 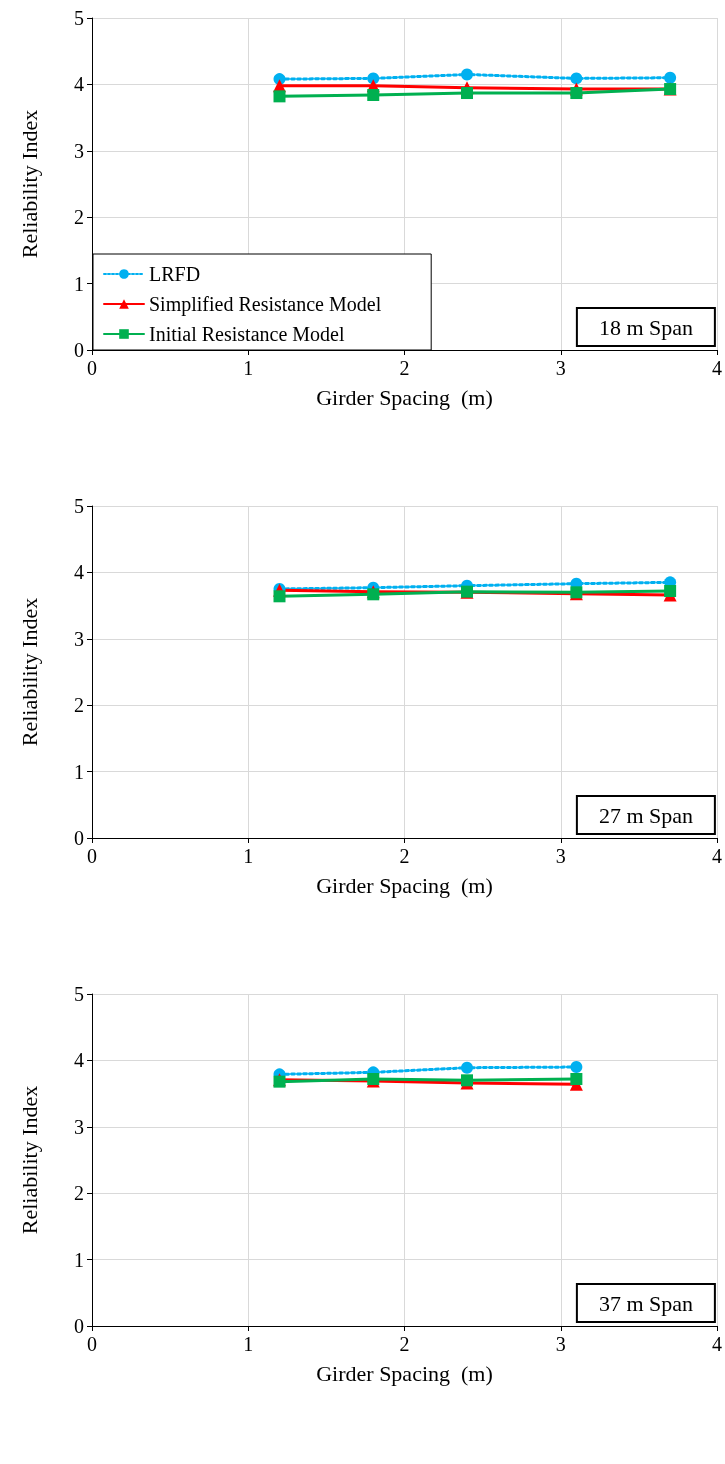 What do you see at coordinates (175, 274) in the screenshot?
I see `legend-label: LRFD` at bounding box center [175, 274].